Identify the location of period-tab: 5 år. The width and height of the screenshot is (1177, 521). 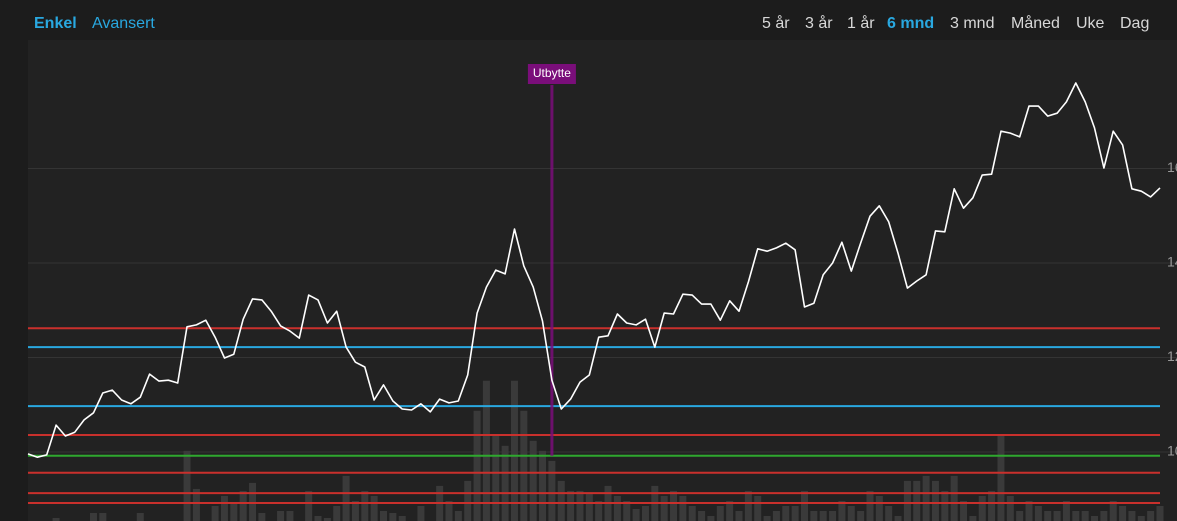
(776, 23).